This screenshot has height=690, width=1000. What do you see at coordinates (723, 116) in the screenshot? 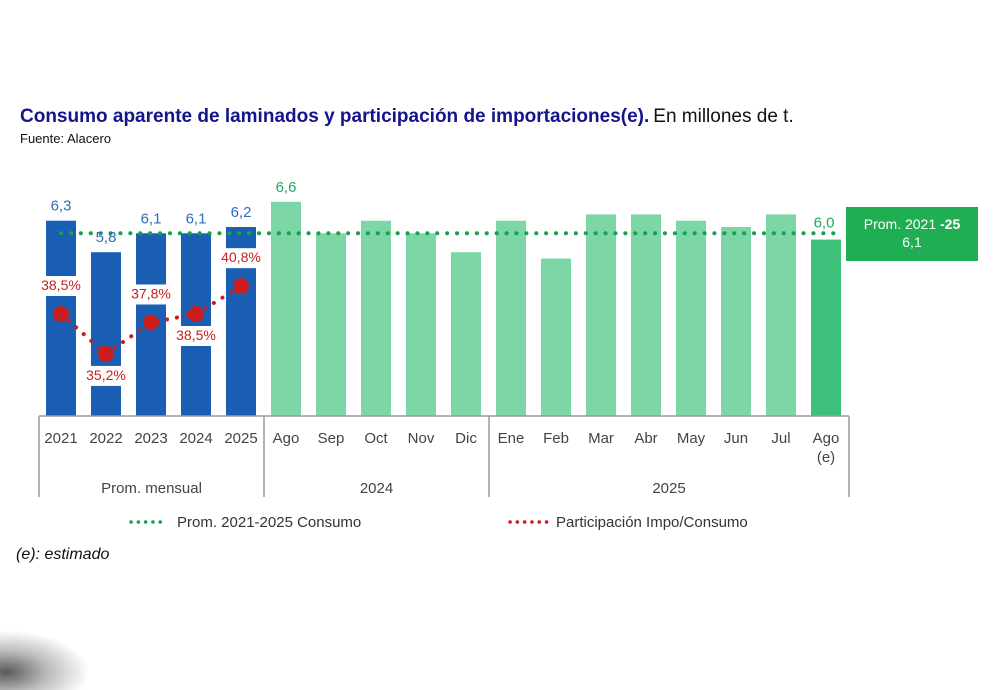
I see `chart-unit: En millones de t.` at bounding box center [723, 116].